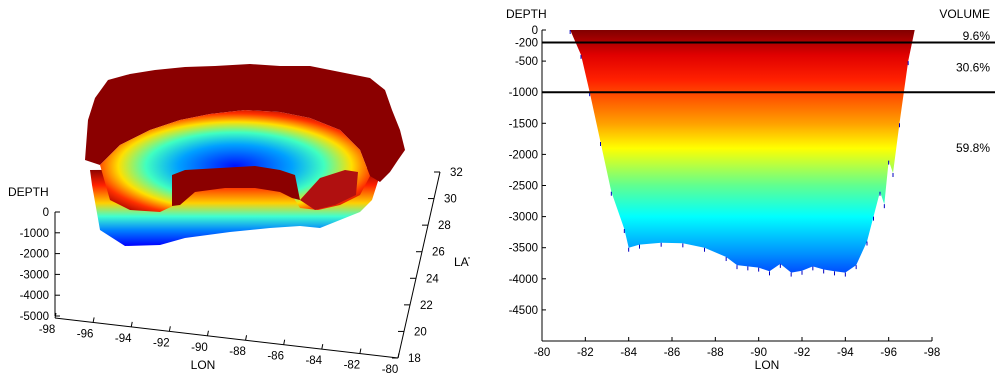 Image resolution: width=995 pixels, height=380 pixels. I want to click on lat-tick-label: 32, so click(456, 173).